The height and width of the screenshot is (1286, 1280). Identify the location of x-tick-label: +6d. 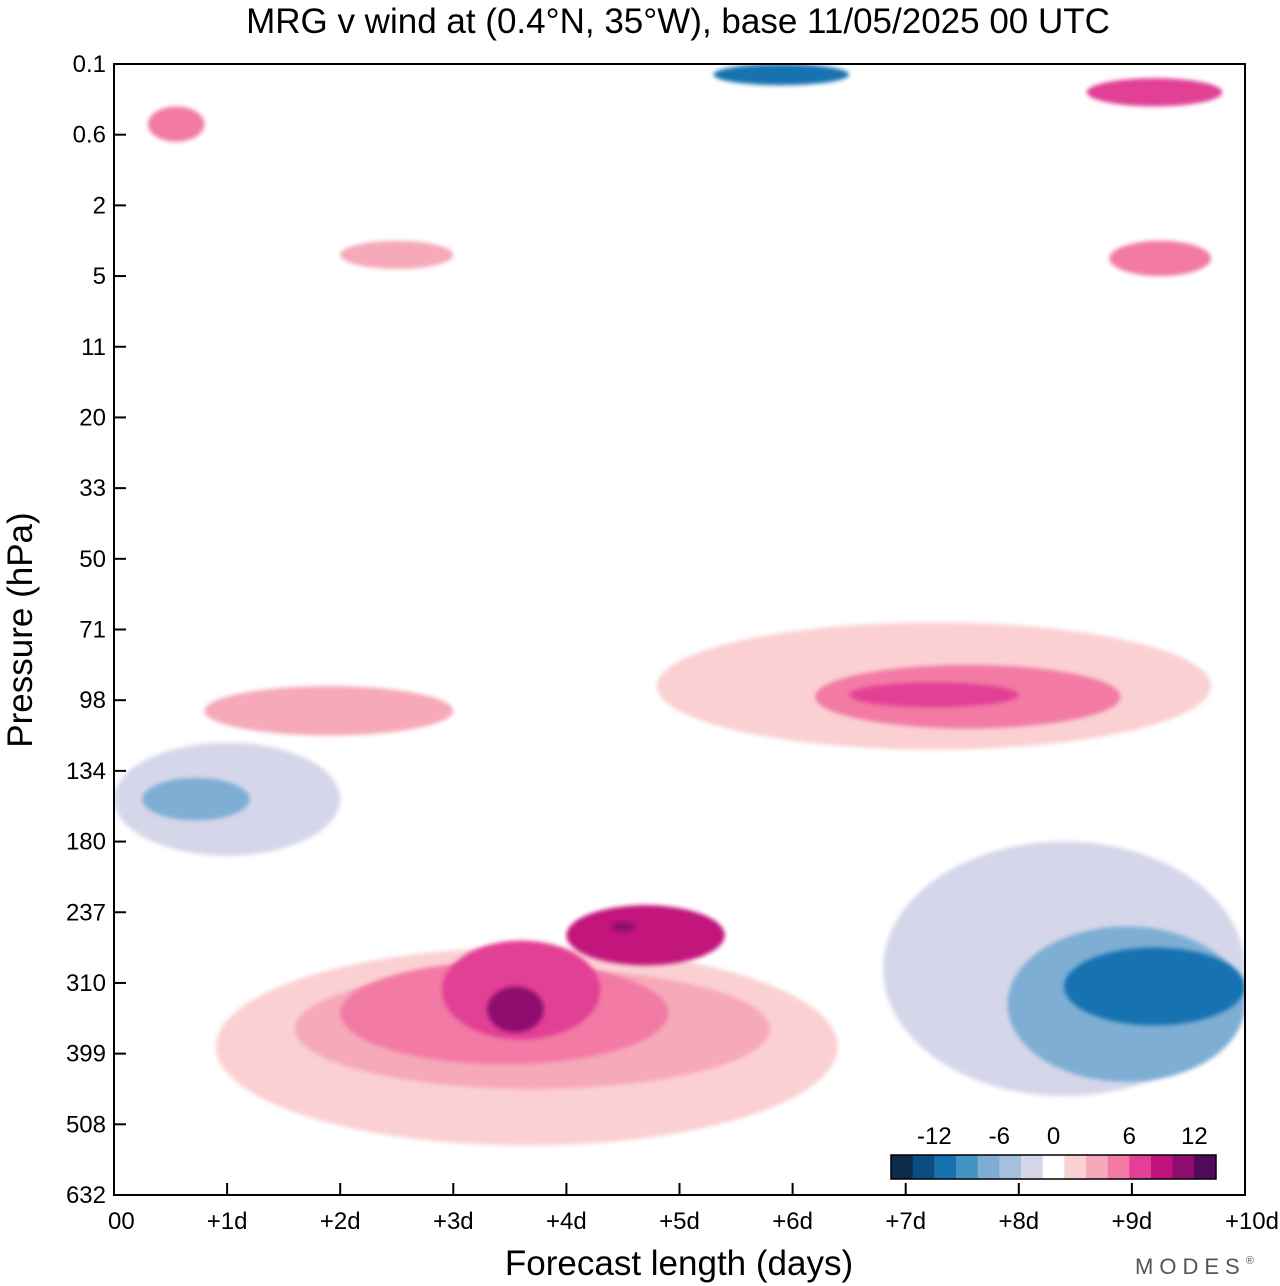
(792, 1221).